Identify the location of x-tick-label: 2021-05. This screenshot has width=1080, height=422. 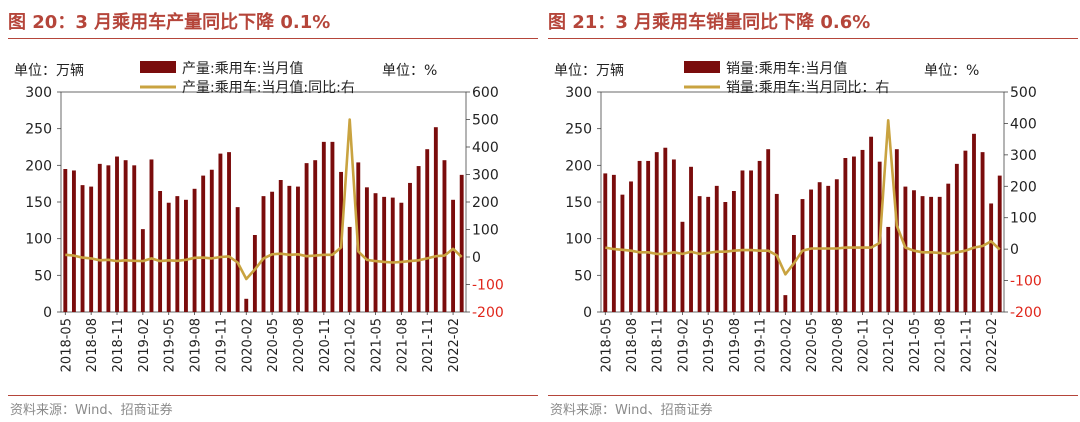
(915, 345).